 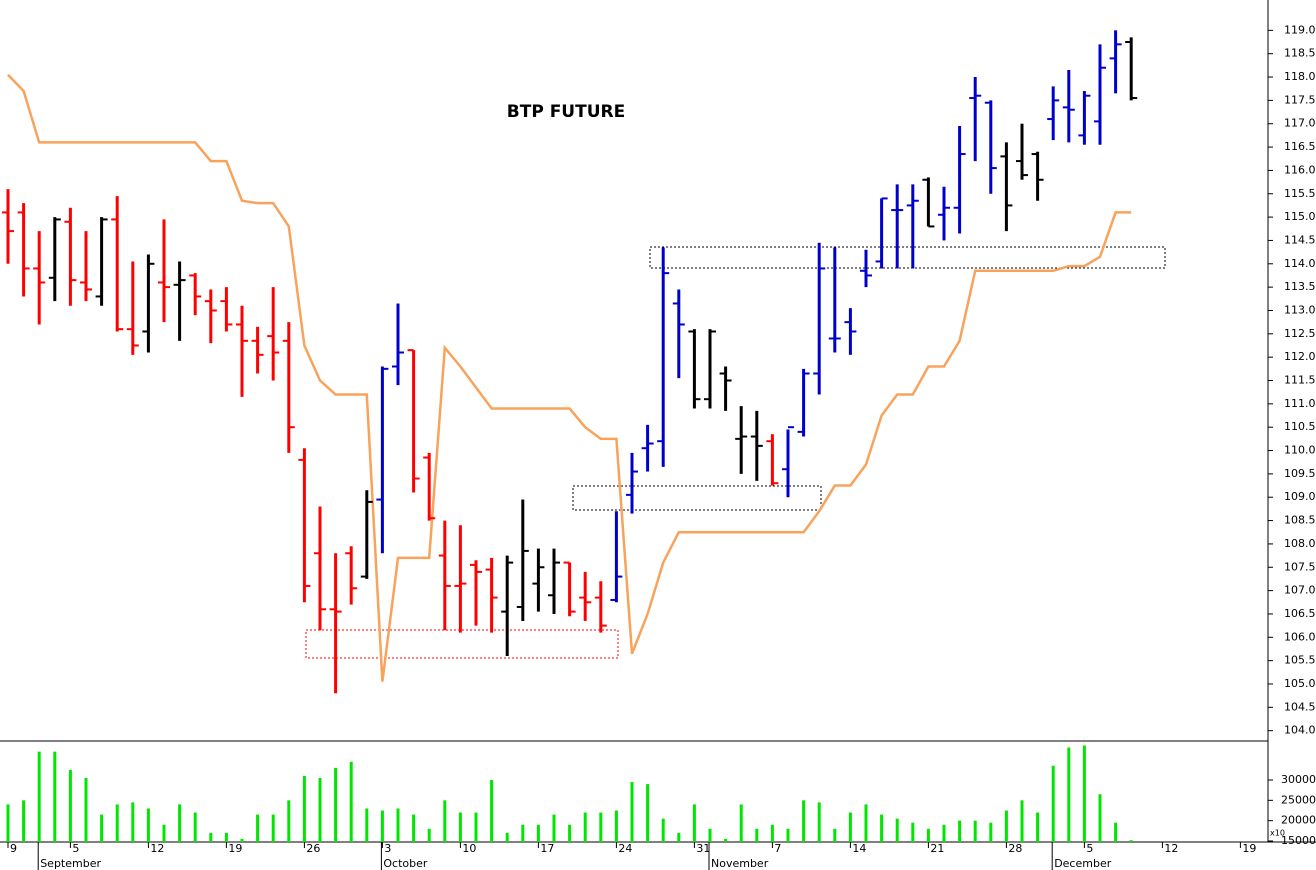 What do you see at coordinates (1300, 263) in the screenshot?
I see `y-tick-label: 114.0` at bounding box center [1300, 263].